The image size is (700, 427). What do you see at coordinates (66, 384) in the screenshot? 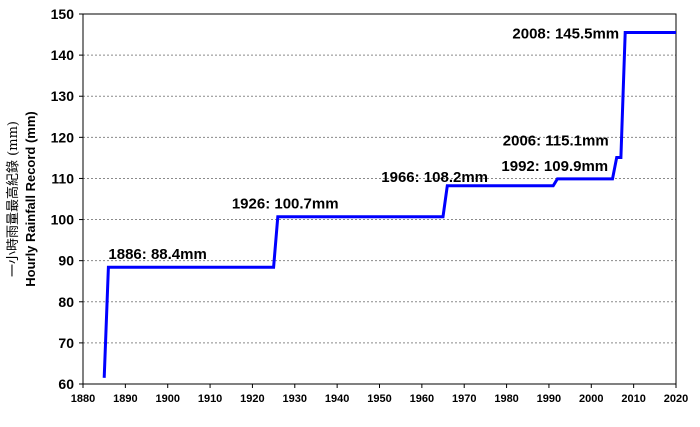
I see `y-tick-label: 60` at bounding box center [66, 384].